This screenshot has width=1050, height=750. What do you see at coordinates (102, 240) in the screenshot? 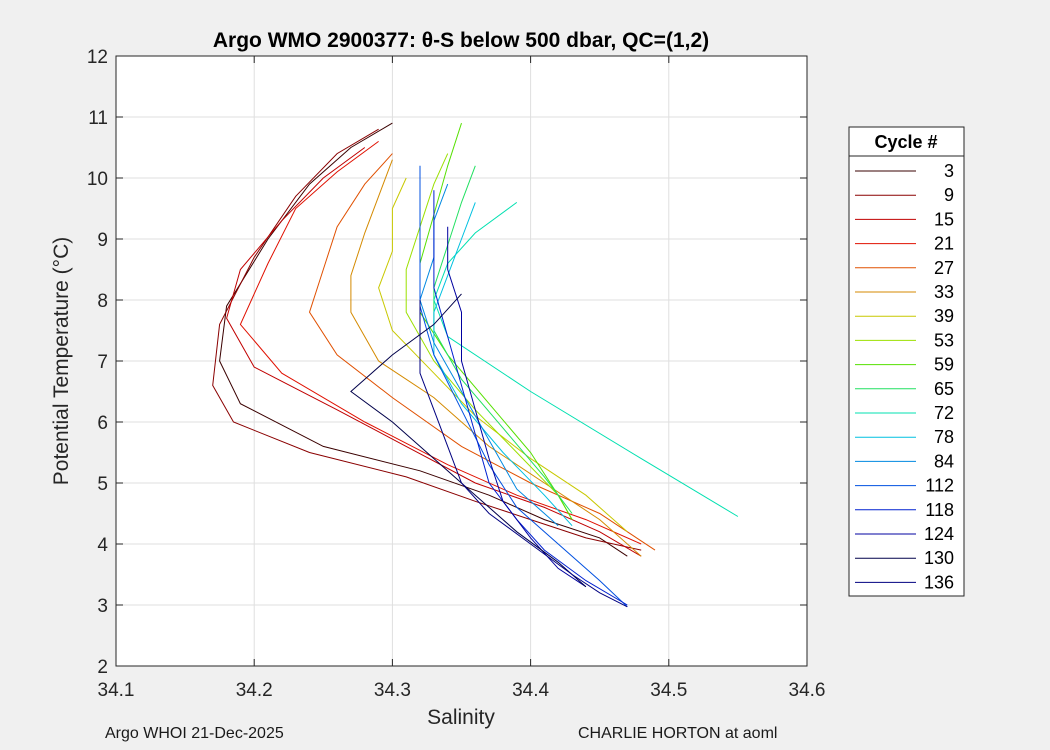
I see `y-tick-label: 9` at bounding box center [102, 240].